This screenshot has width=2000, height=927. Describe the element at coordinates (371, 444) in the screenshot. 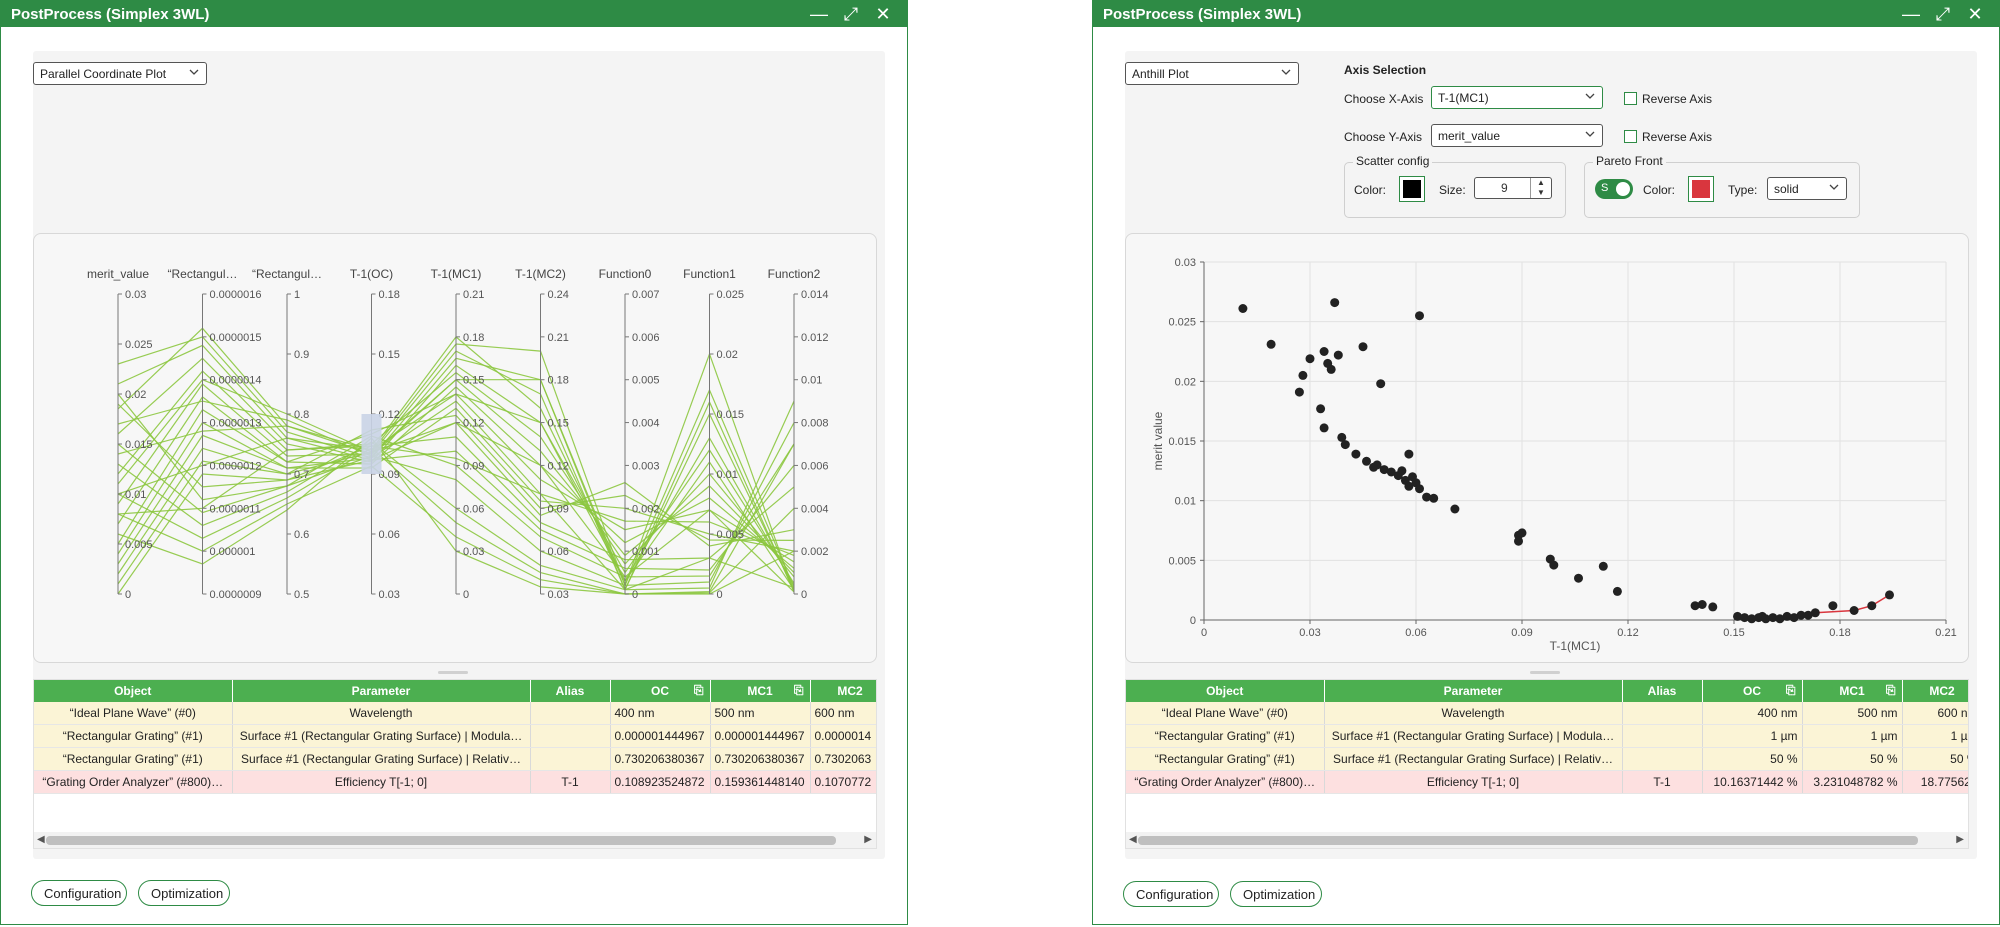

I see `axis-brush` at that location.